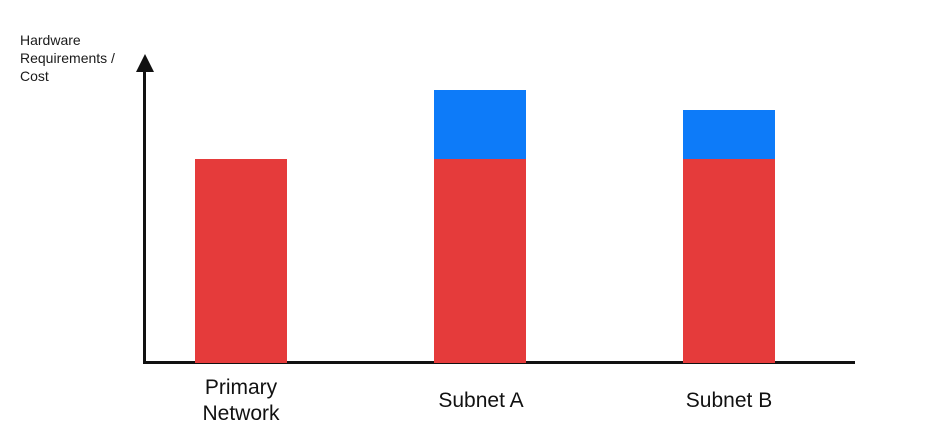 This screenshot has height=437, width=933. What do you see at coordinates (144, 214) in the screenshot?
I see `y-axis-line` at bounding box center [144, 214].